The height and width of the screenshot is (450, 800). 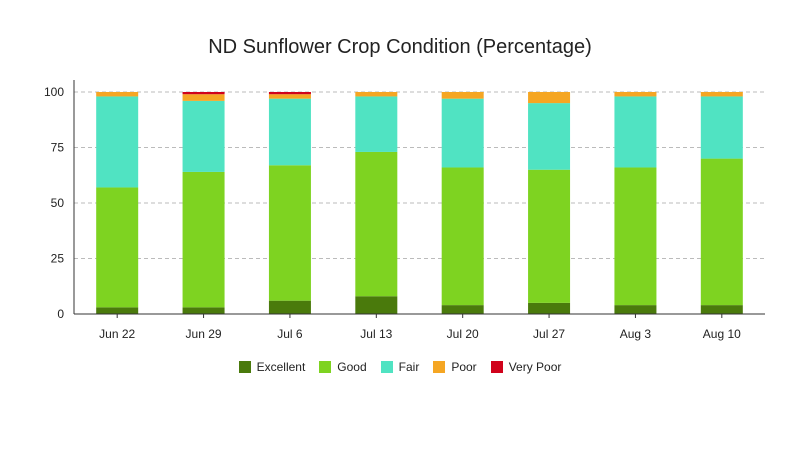 I want to click on y-tick-label: 75, so click(x=58, y=148).